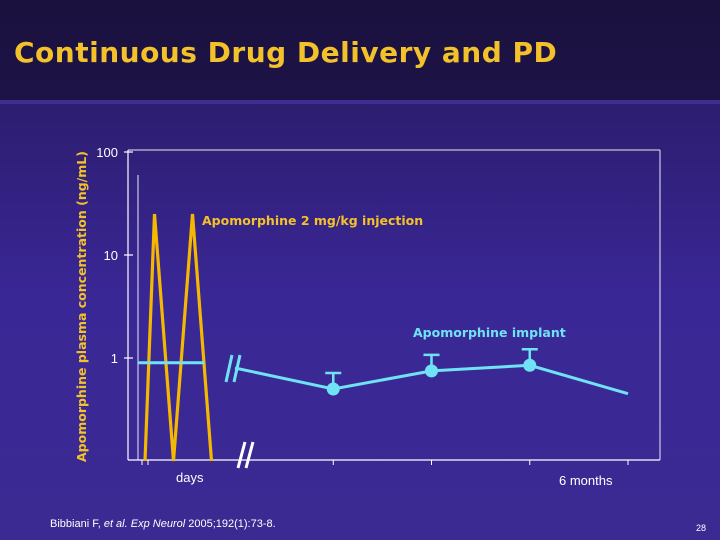 This screenshot has width=720, height=540. Describe the element at coordinates (586, 480) in the screenshot. I see `x-label-months: 6 months` at that location.